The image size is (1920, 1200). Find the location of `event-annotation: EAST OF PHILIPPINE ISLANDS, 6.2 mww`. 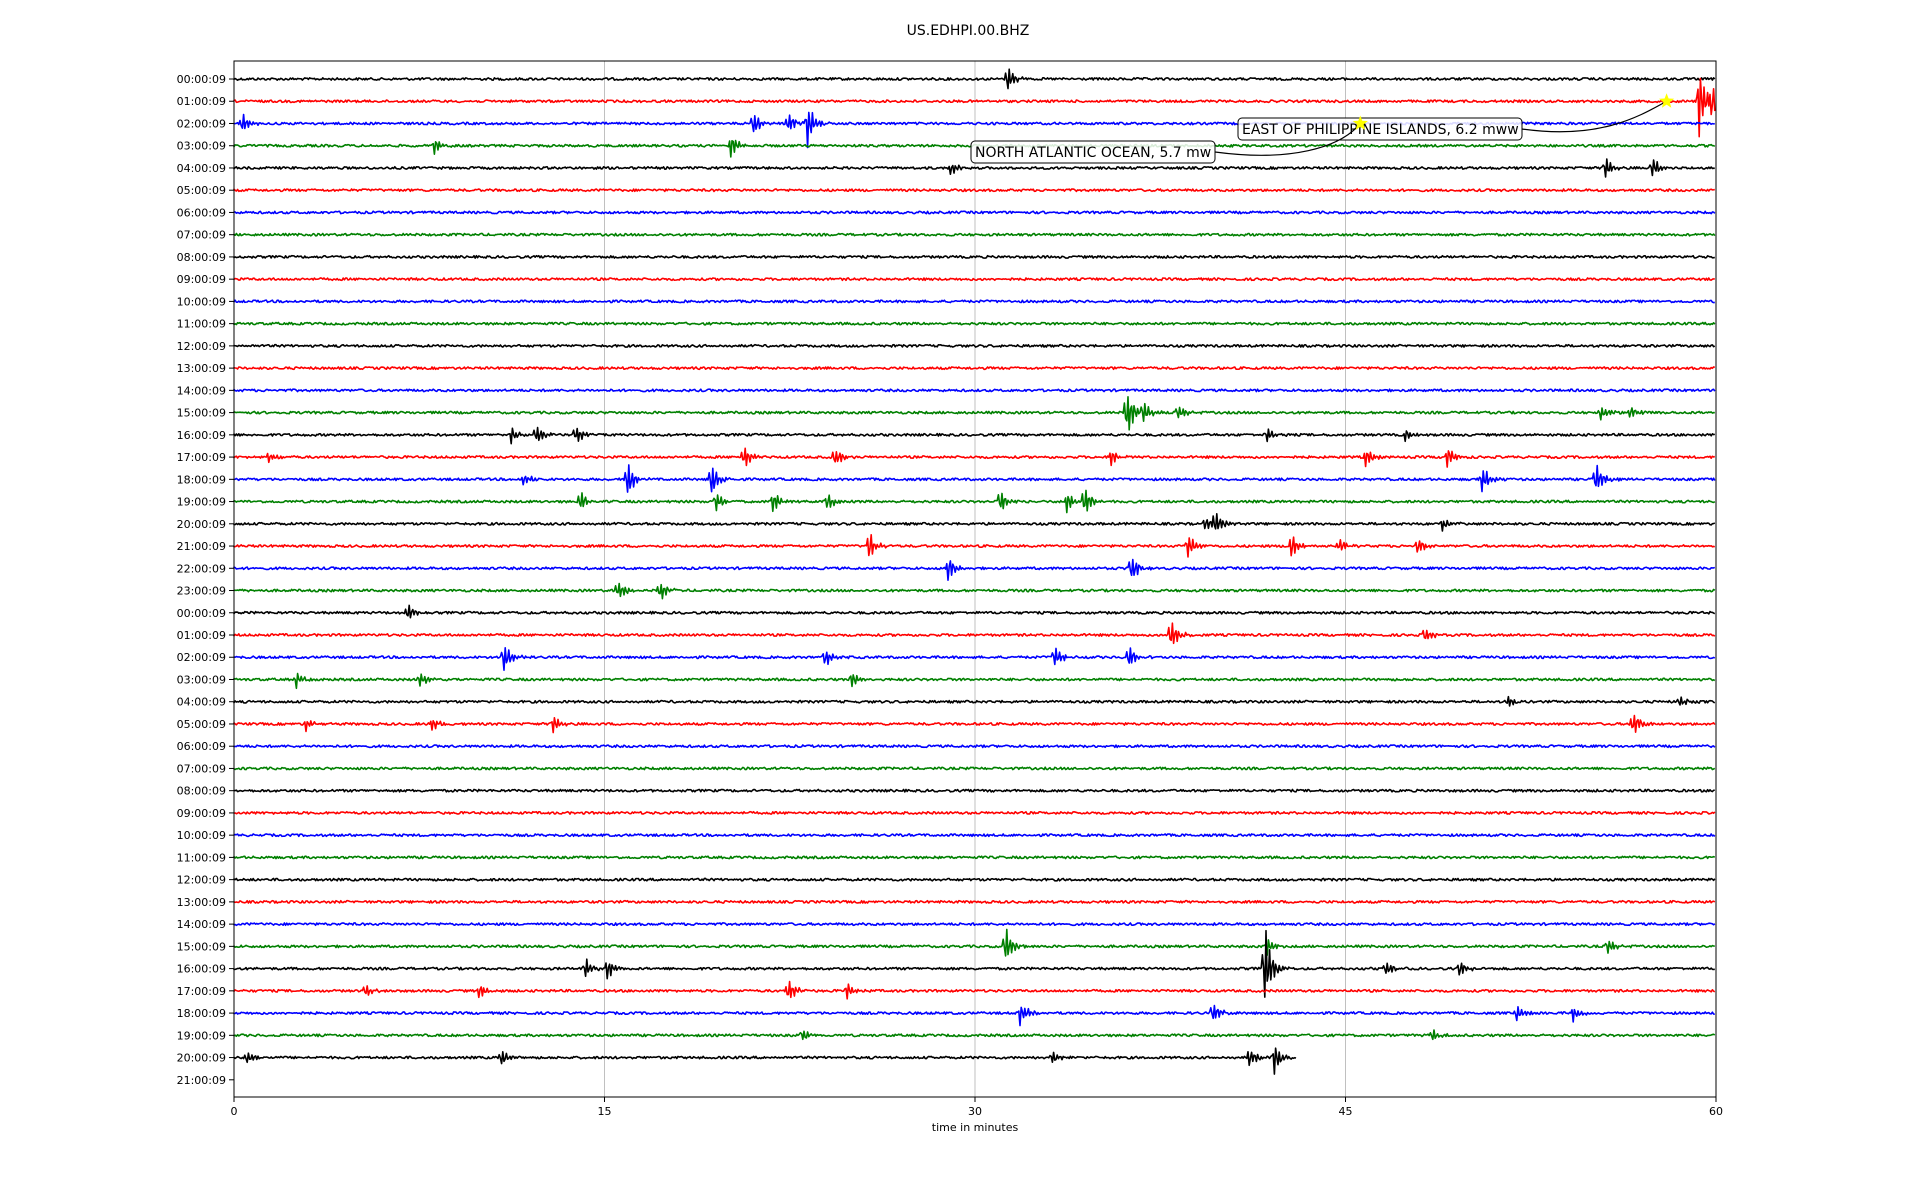

event-annotation: EAST OF PHILIPPINE ISLANDS, 6.2 mww is located at coordinates (1456, 117).